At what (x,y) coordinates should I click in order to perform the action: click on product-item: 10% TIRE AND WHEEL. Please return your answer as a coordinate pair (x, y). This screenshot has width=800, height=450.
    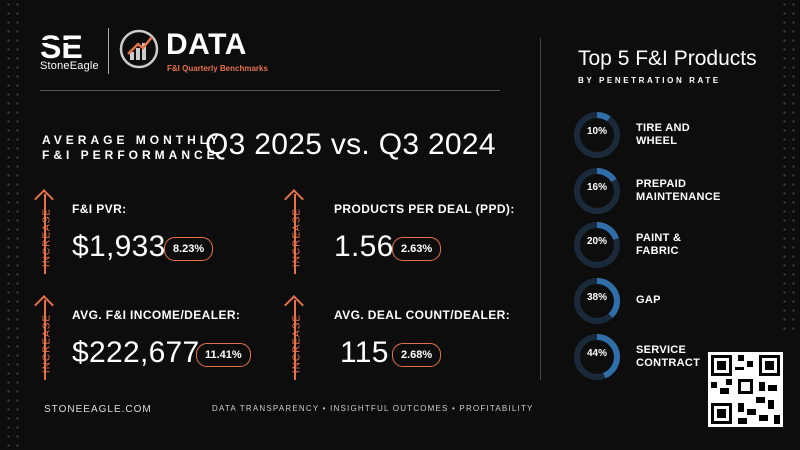
    Looking at the image, I should click on (672, 135).